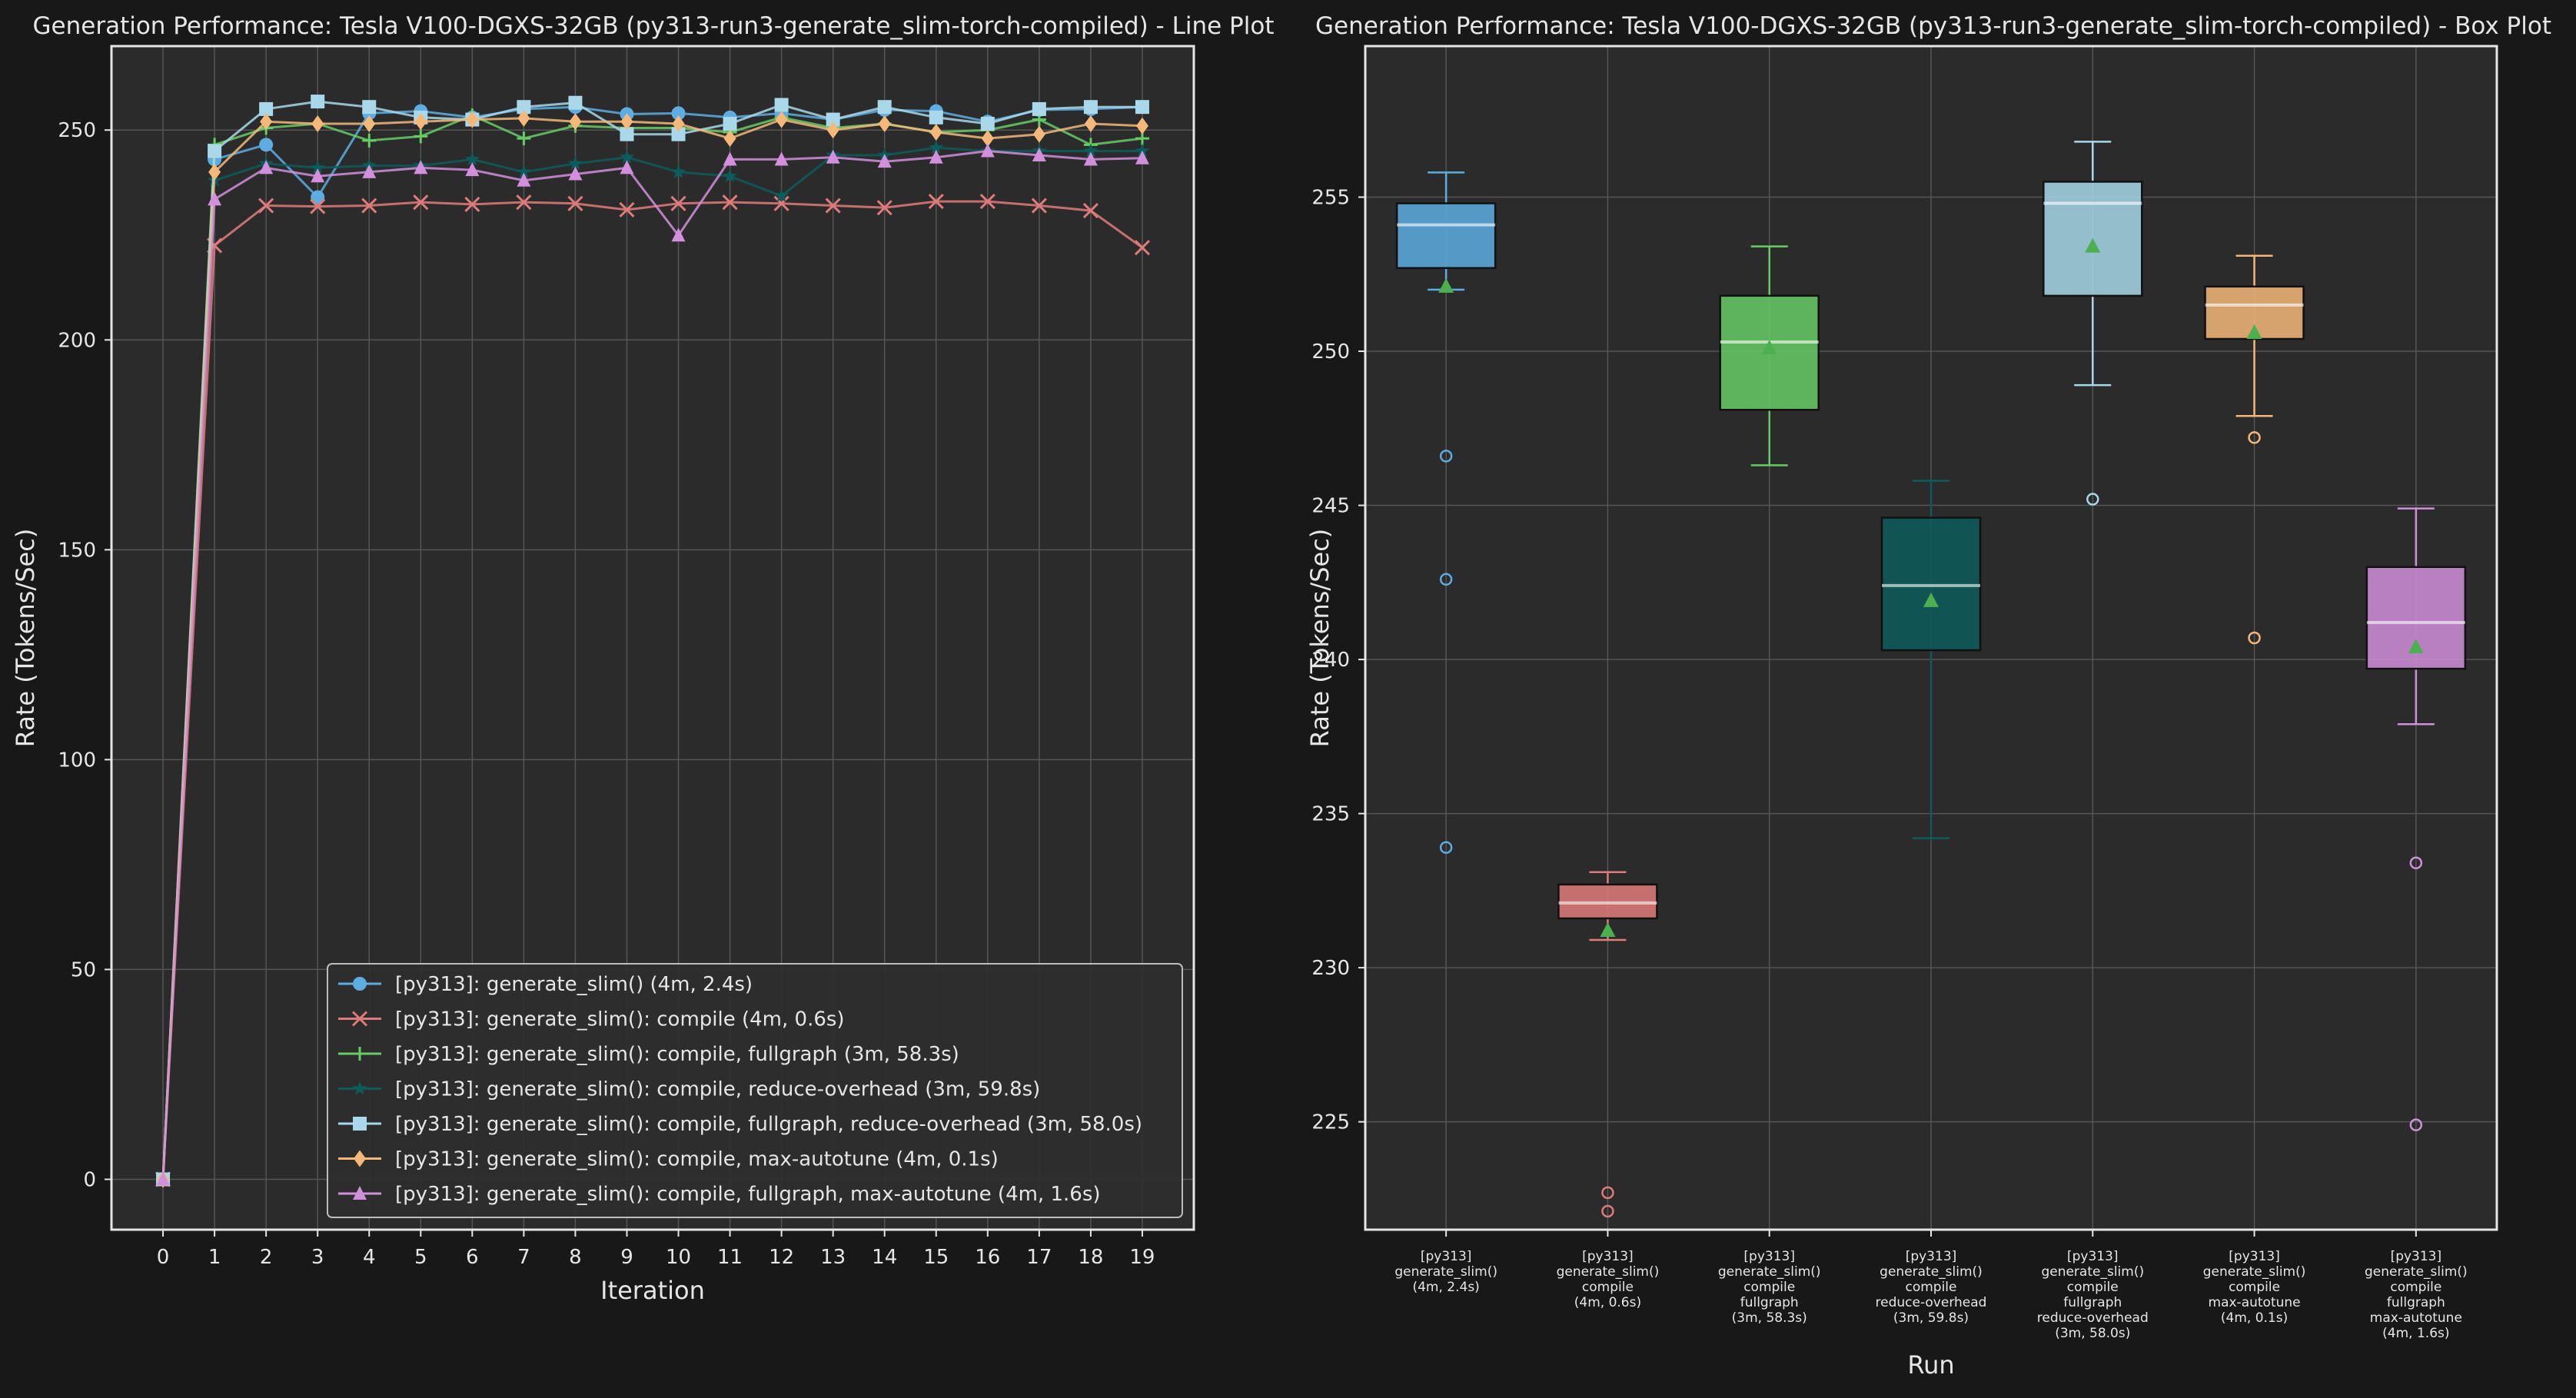 The height and width of the screenshot is (1398, 2576). I want to click on x-tick-label: 7, so click(523, 1258).